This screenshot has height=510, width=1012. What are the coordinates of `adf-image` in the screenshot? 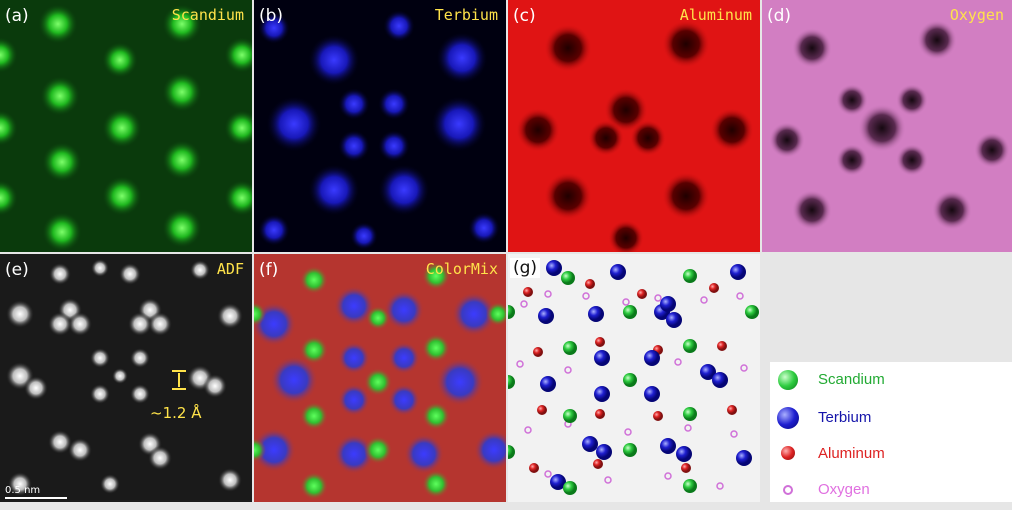 It's located at (124, 377).